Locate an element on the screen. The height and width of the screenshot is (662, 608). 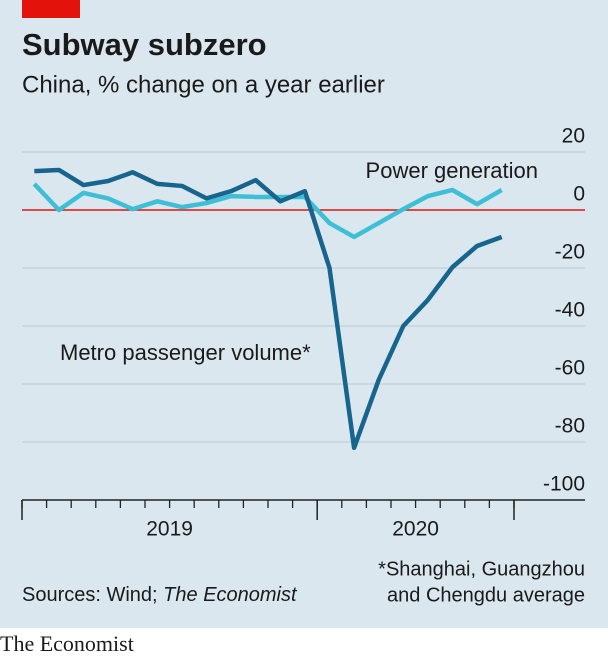
source-text: Sources: Wind; is located at coordinates (92, 595).